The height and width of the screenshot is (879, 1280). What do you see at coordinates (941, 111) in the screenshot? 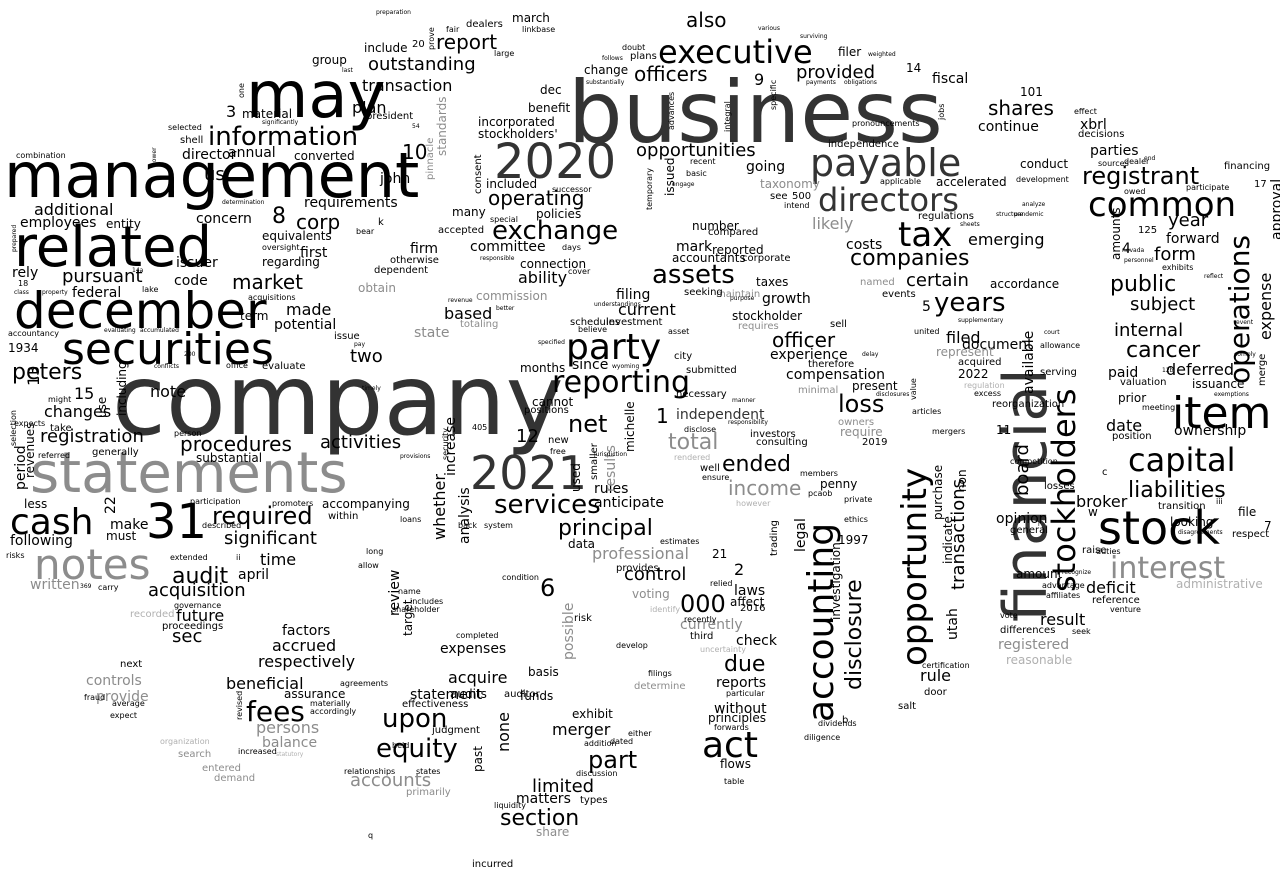
I see `word-jobs: jobs` at bounding box center [941, 111].